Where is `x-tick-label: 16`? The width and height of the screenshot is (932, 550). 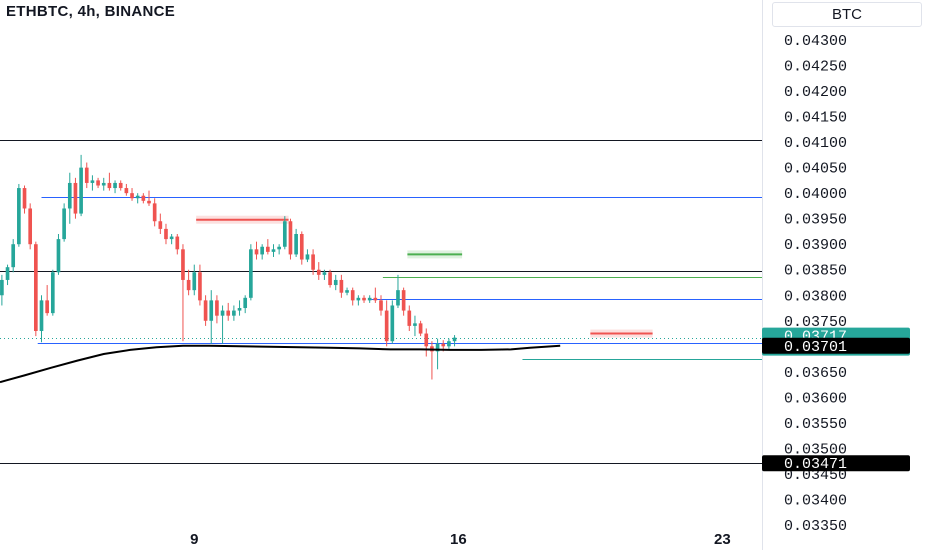 x-tick-label: 16 is located at coordinates (458, 539).